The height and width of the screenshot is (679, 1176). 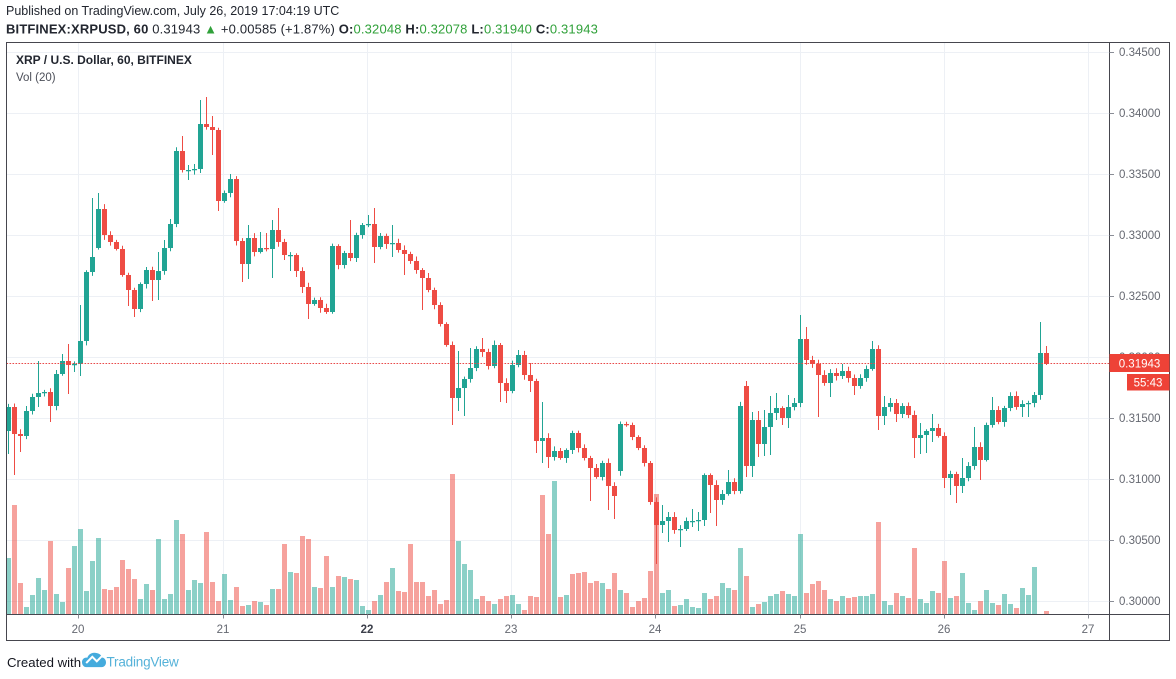 I want to click on svg-text: 0.33000, so click(x=1140, y=236).